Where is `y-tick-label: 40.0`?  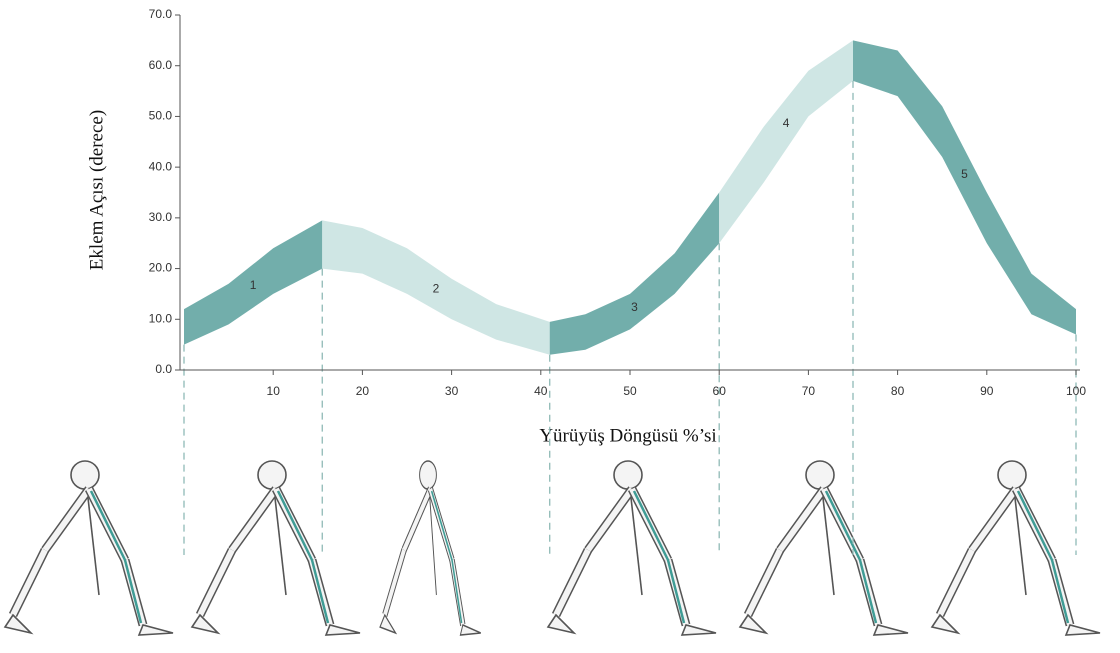 y-tick-label: 40.0 is located at coordinates (161, 166).